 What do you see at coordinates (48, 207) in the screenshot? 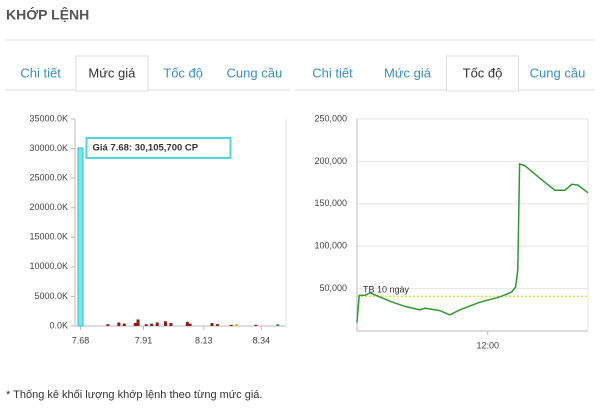
I see `y-tick-label: 20000.0K` at bounding box center [48, 207].